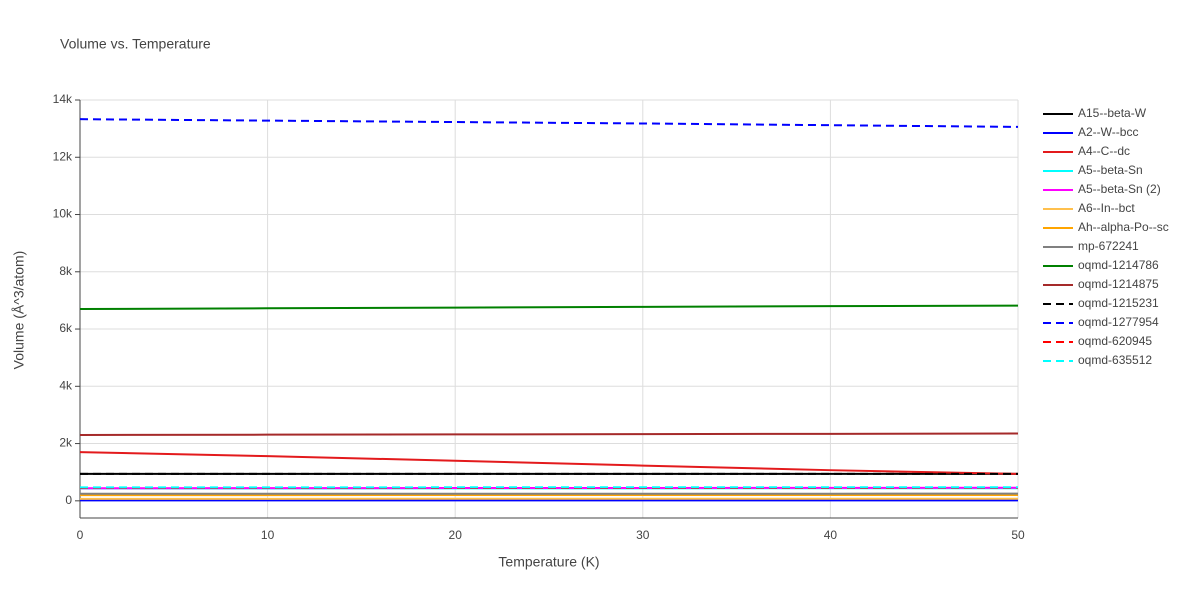 The image size is (1200, 600). What do you see at coordinates (66, 328) in the screenshot?
I see `y-tick-label: 6k` at bounding box center [66, 328].